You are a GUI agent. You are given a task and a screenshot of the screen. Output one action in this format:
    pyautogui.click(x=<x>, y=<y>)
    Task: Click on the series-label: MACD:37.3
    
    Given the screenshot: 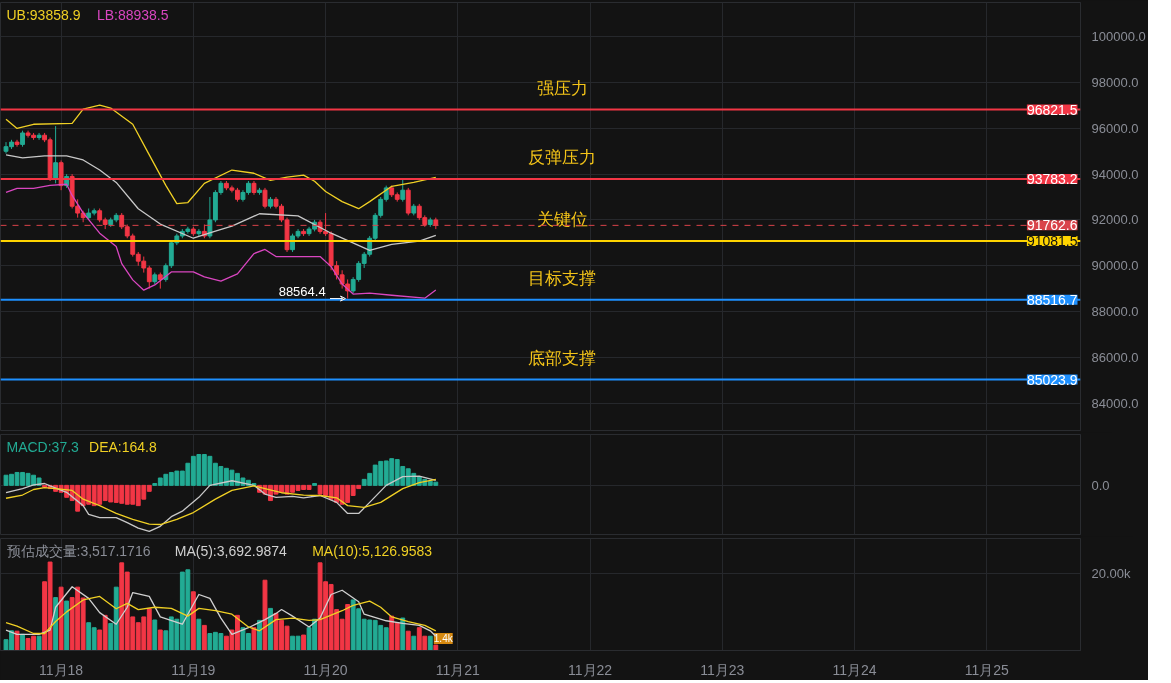 What is the action you would take?
    pyautogui.click(x=43, y=446)
    